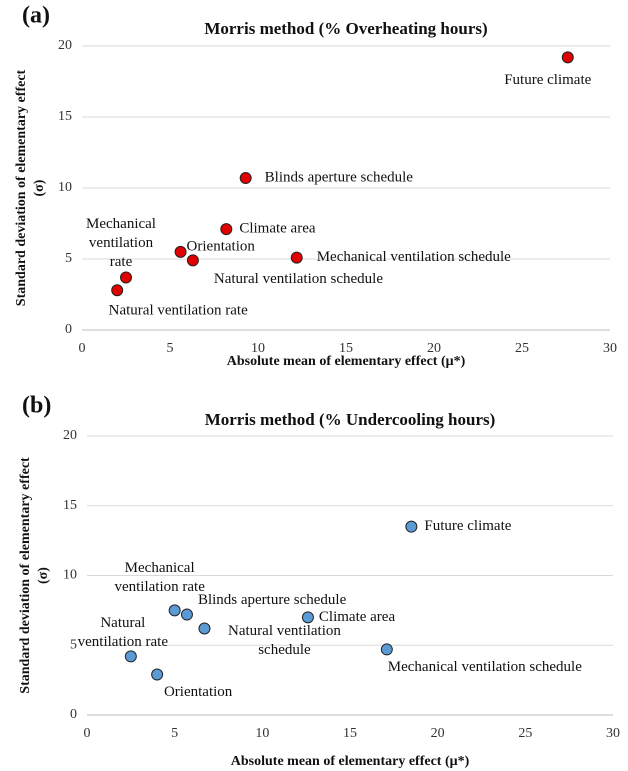 This screenshot has width=628, height=771. What do you see at coordinates (36, 16) in the screenshot?
I see `panel-label: (a)` at bounding box center [36, 16].